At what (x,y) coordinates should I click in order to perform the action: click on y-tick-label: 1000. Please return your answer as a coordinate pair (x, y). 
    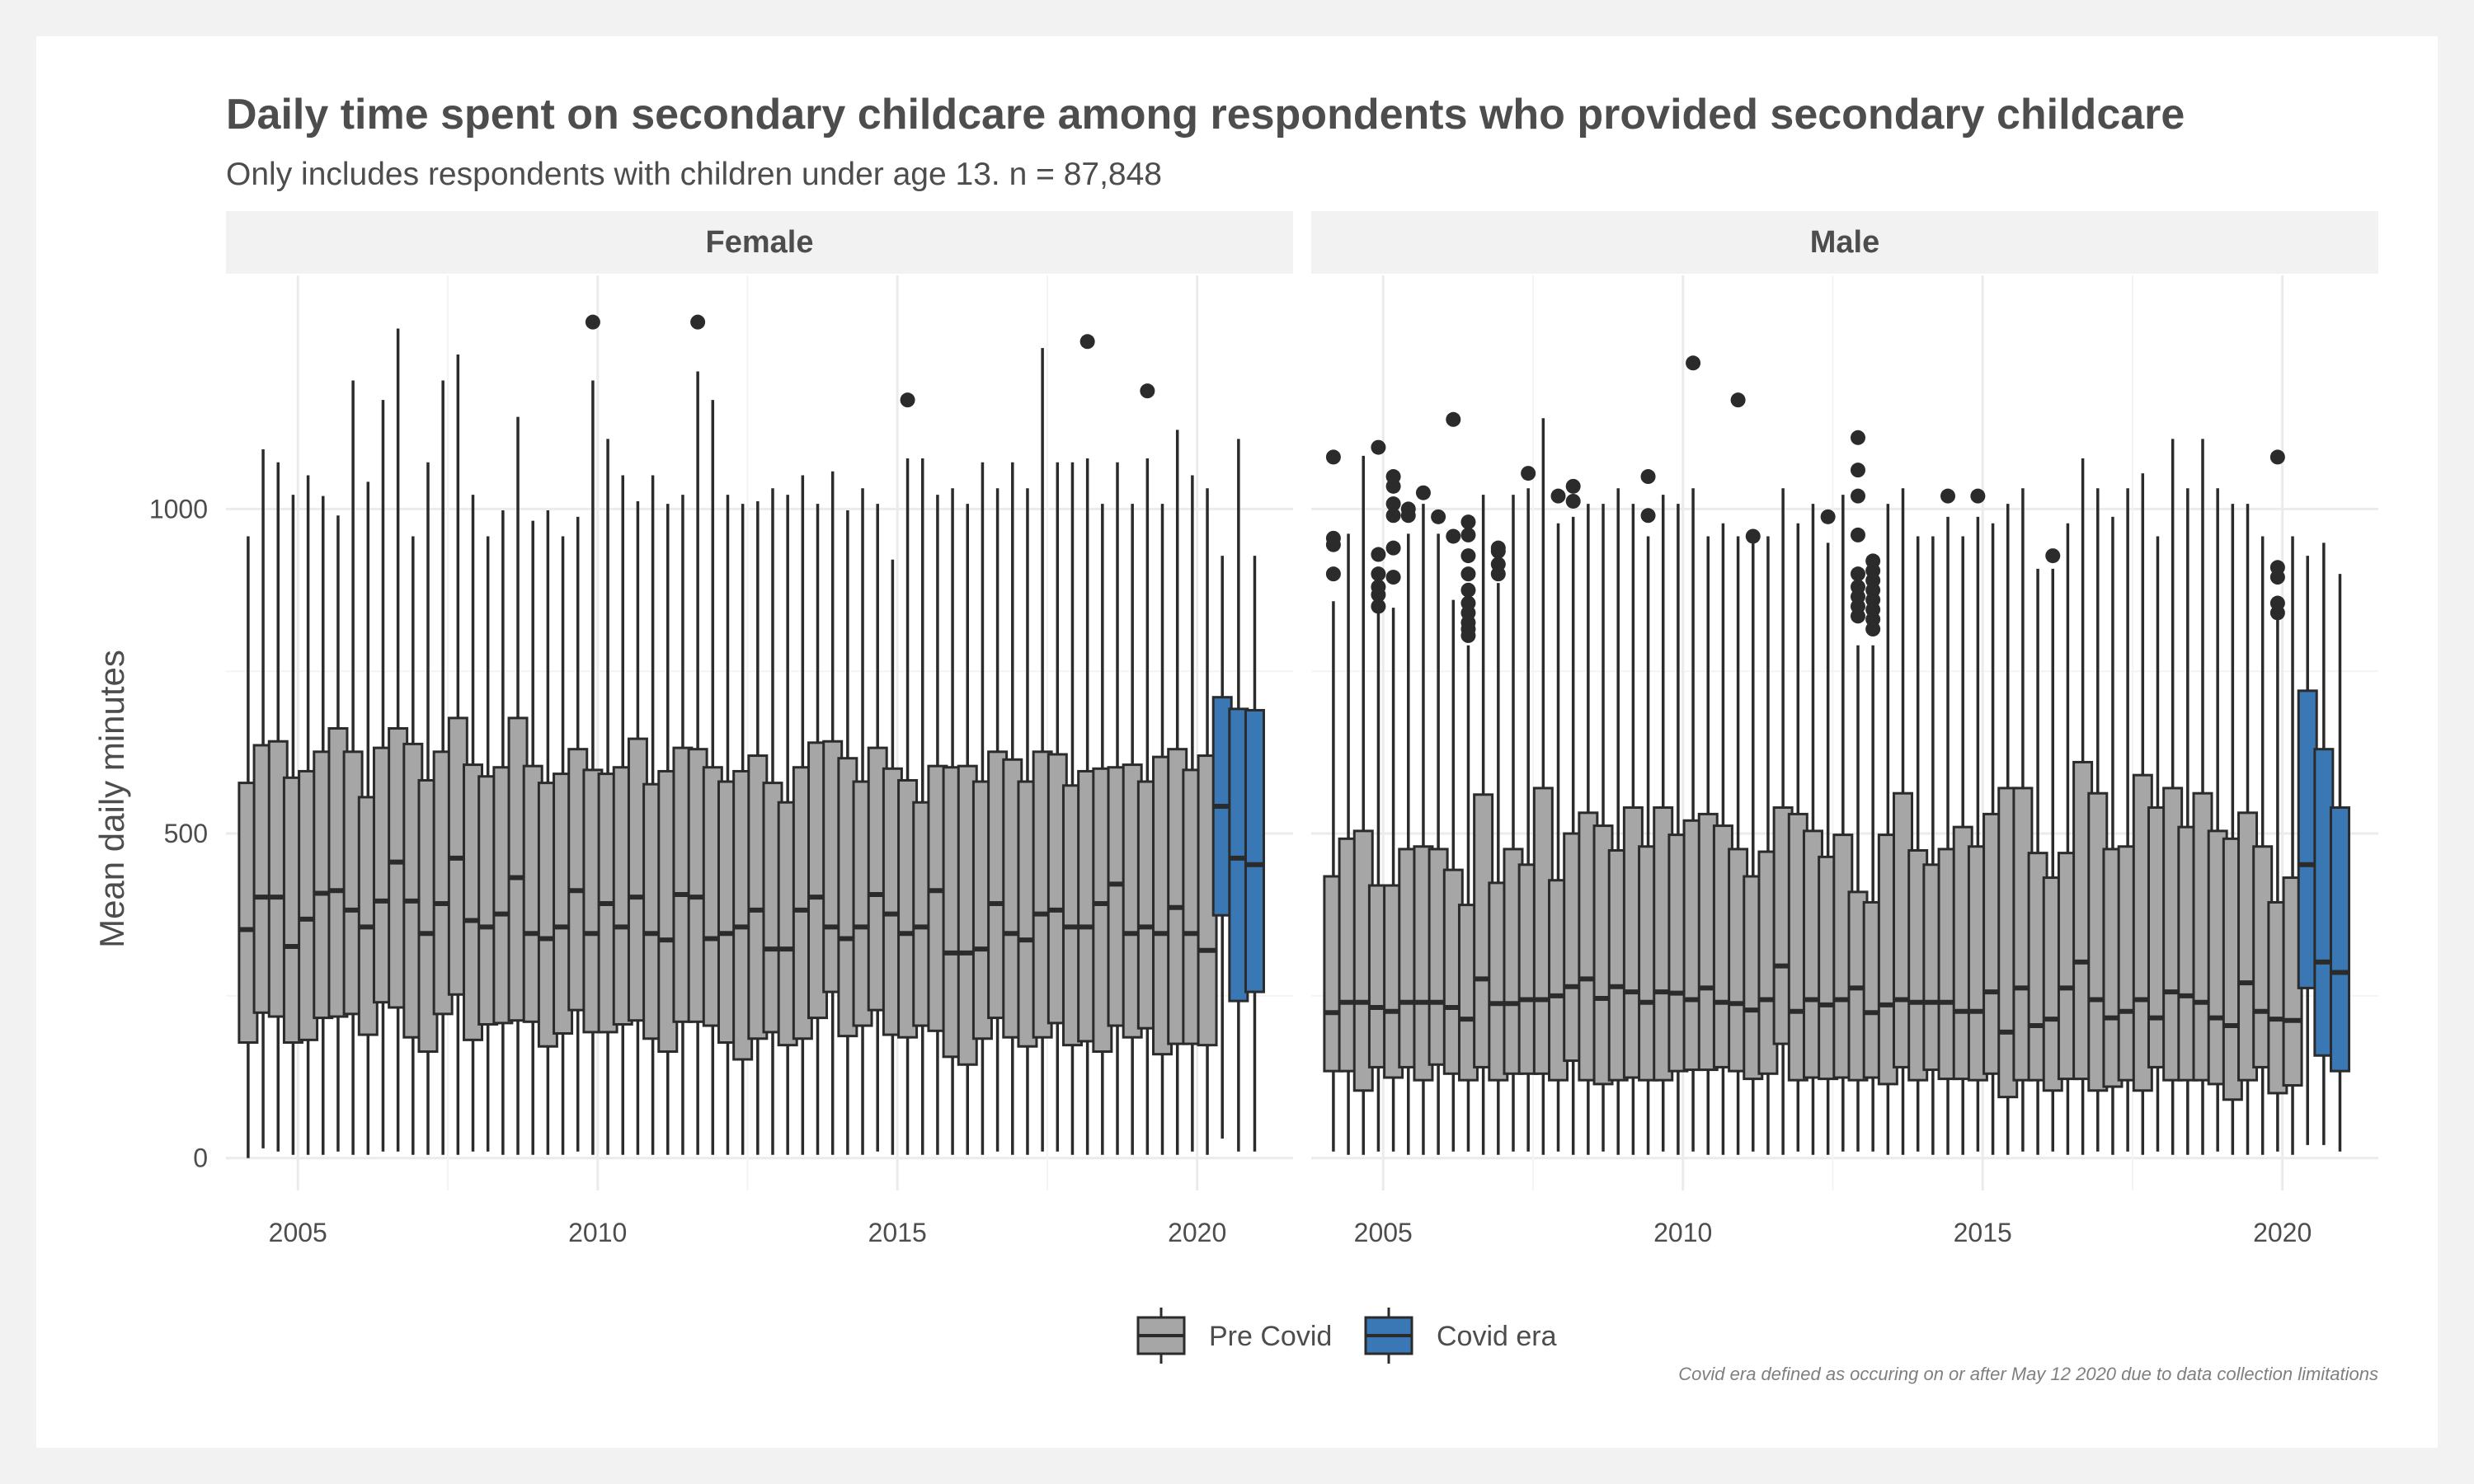
    Looking at the image, I should click on (178, 509).